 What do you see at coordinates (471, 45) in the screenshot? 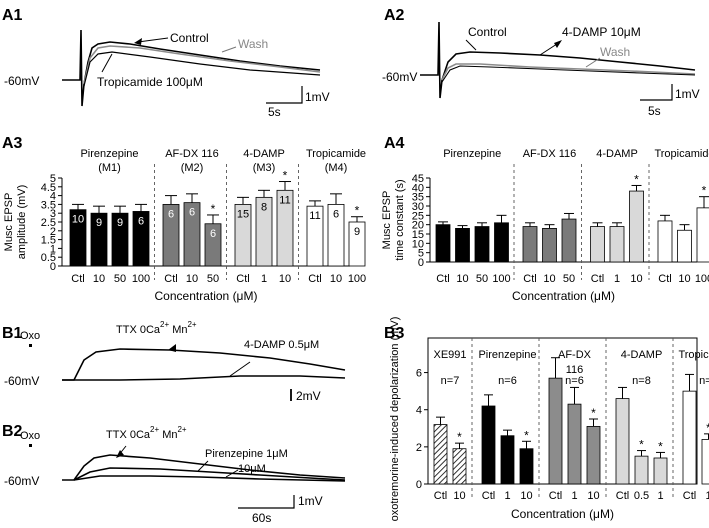
I see `a2-control-pointer` at bounding box center [471, 45].